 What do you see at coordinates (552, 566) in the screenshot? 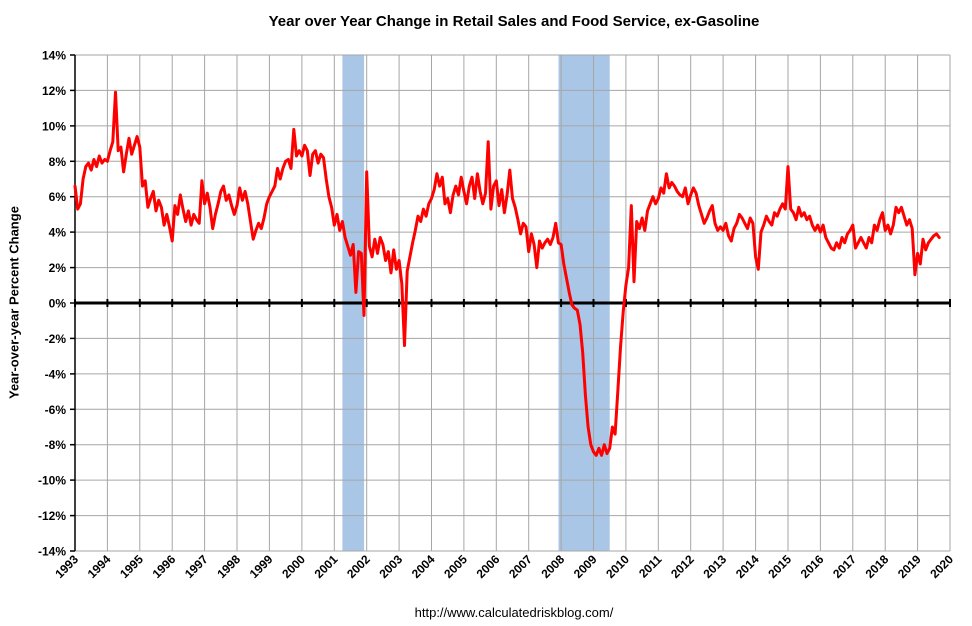
I see `x-tick-label: 2008` at bounding box center [552, 566].